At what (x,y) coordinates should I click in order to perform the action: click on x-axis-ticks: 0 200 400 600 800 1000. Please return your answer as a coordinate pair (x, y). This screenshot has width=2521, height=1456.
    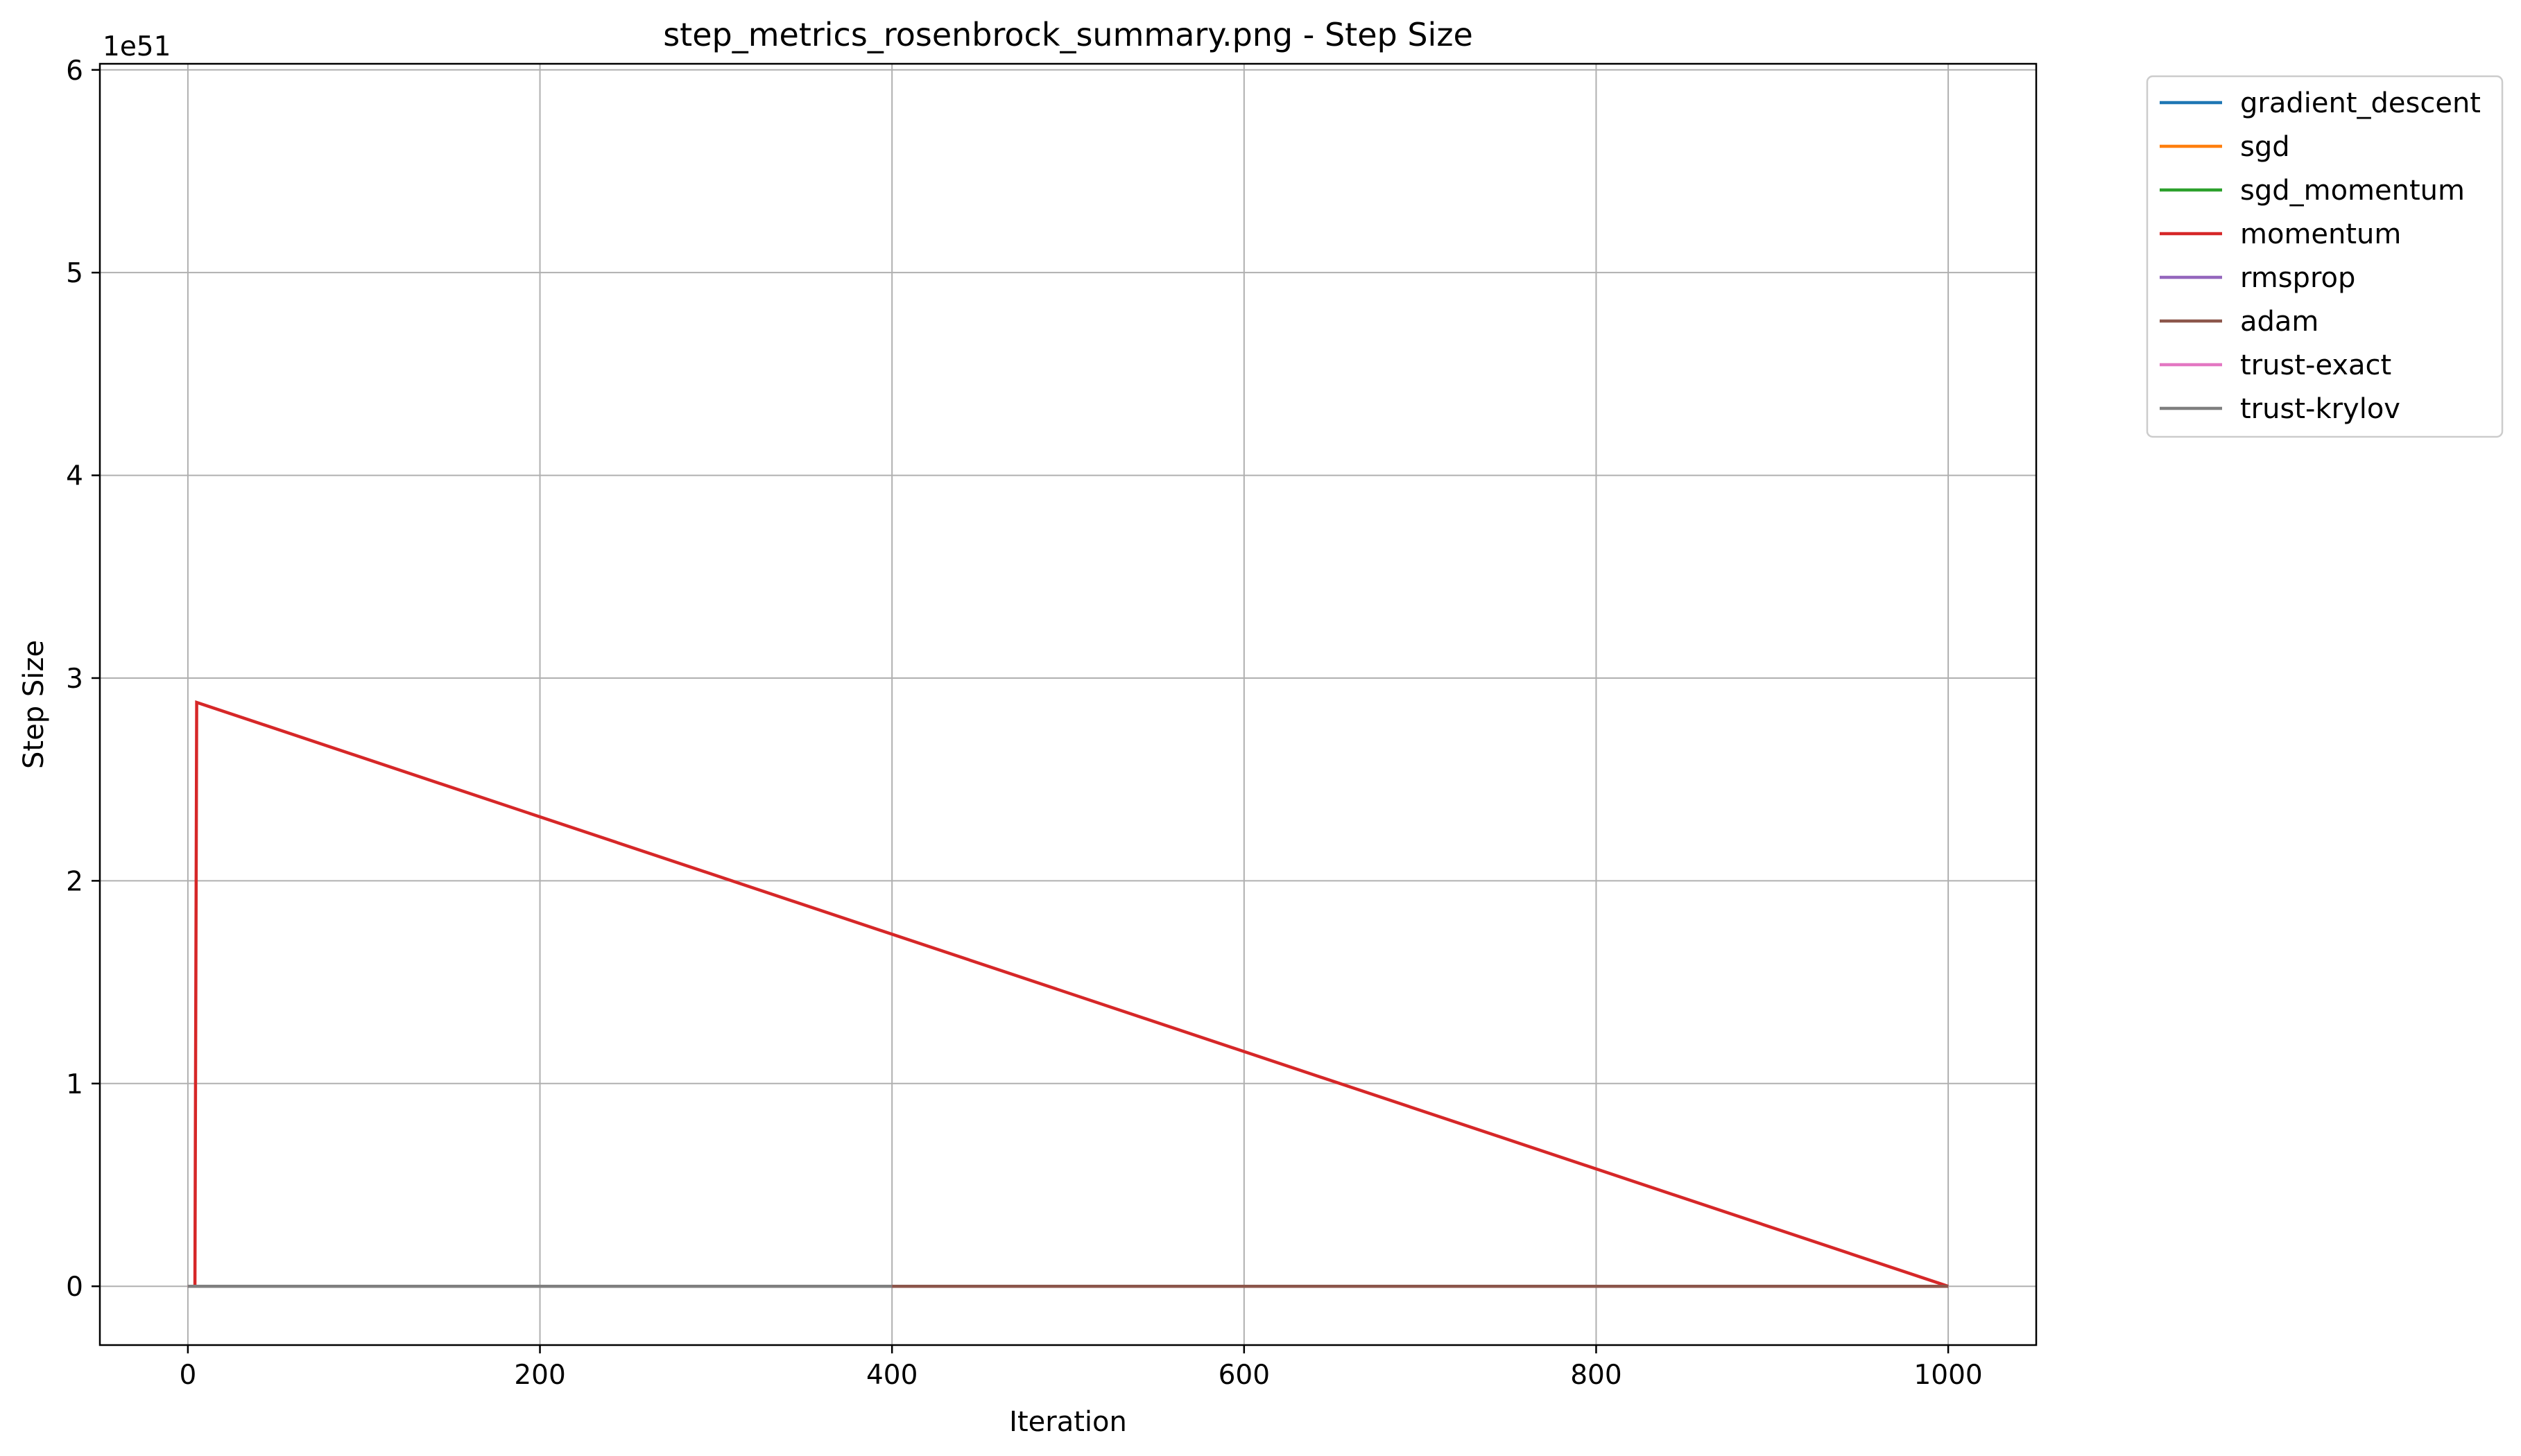
    Looking at the image, I should click on (1081, 1368).